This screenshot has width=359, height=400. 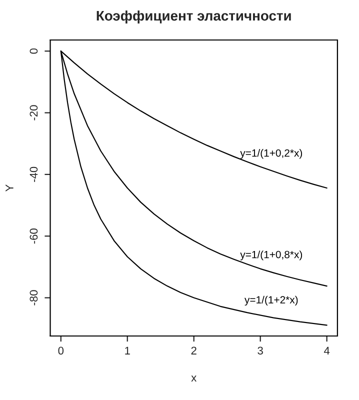 I want to click on x-tick-label: 4, so click(x=327, y=350).